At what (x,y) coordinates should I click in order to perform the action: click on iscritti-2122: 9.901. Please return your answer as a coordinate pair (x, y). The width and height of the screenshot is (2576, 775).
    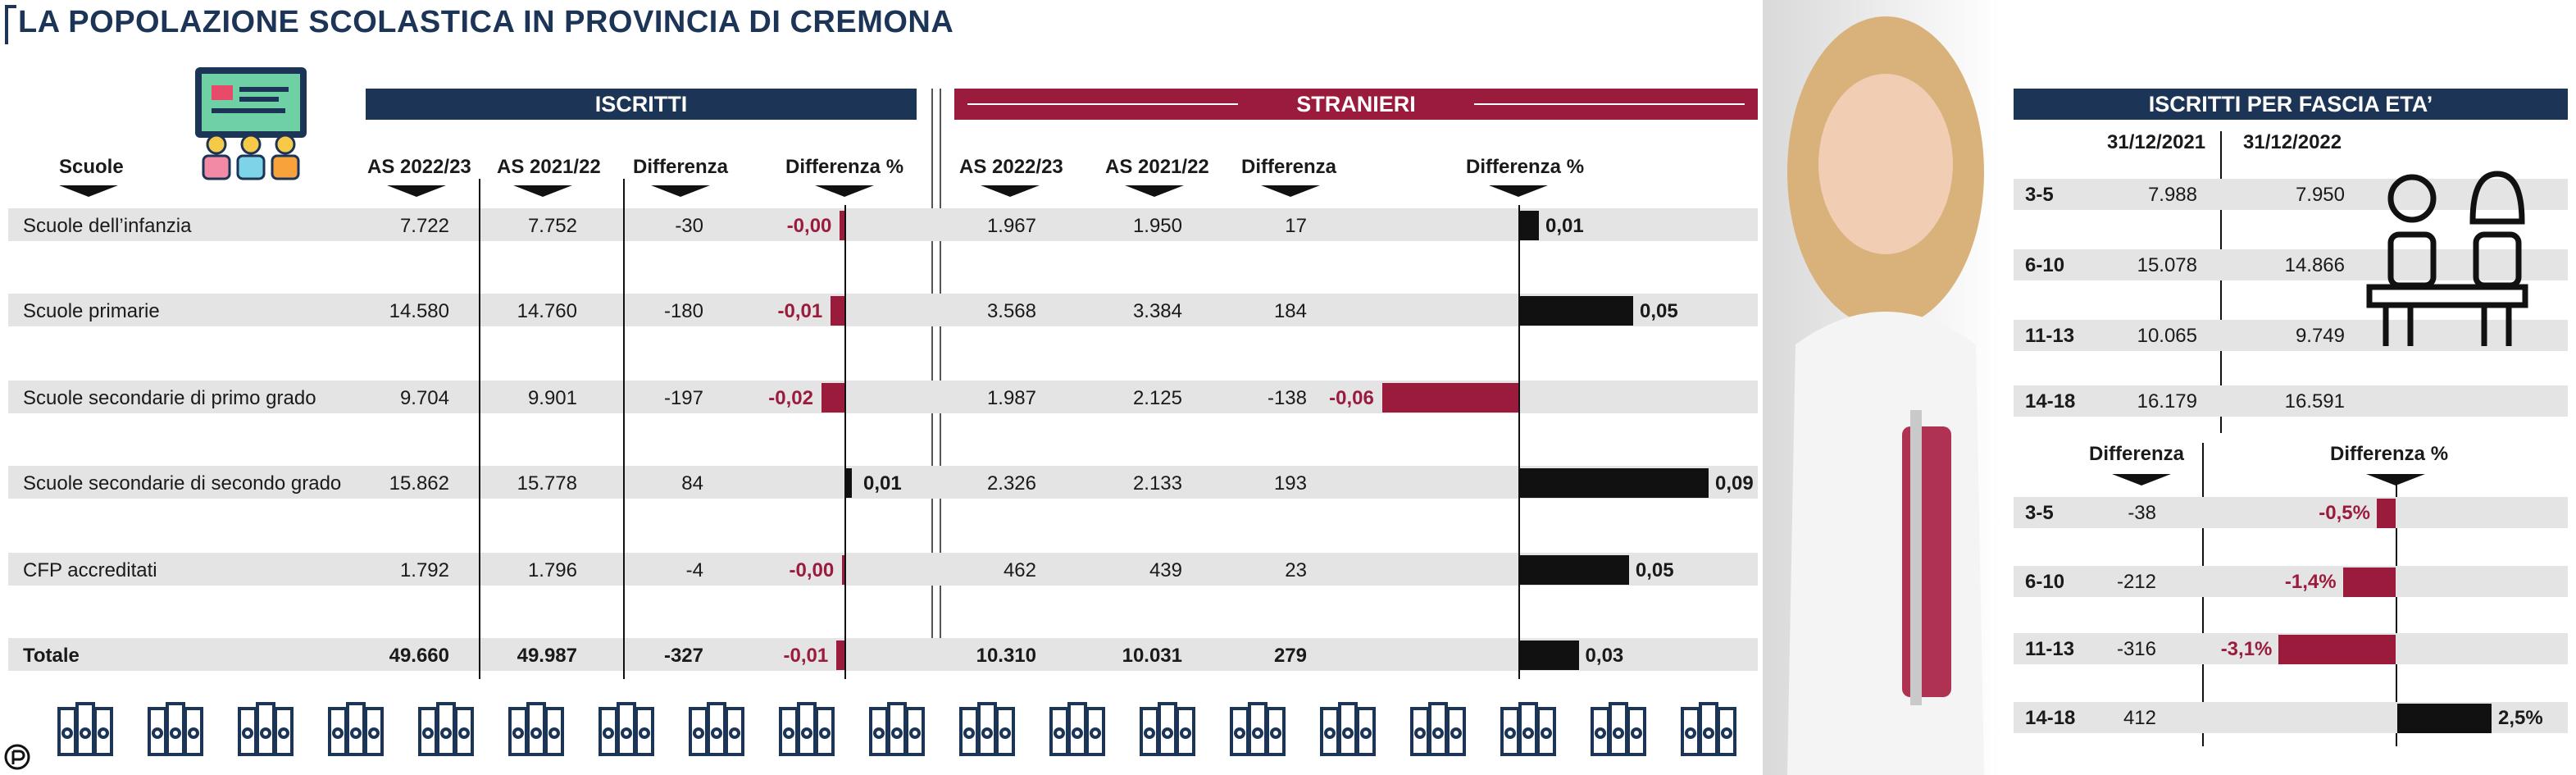
    Looking at the image, I should click on (552, 398).